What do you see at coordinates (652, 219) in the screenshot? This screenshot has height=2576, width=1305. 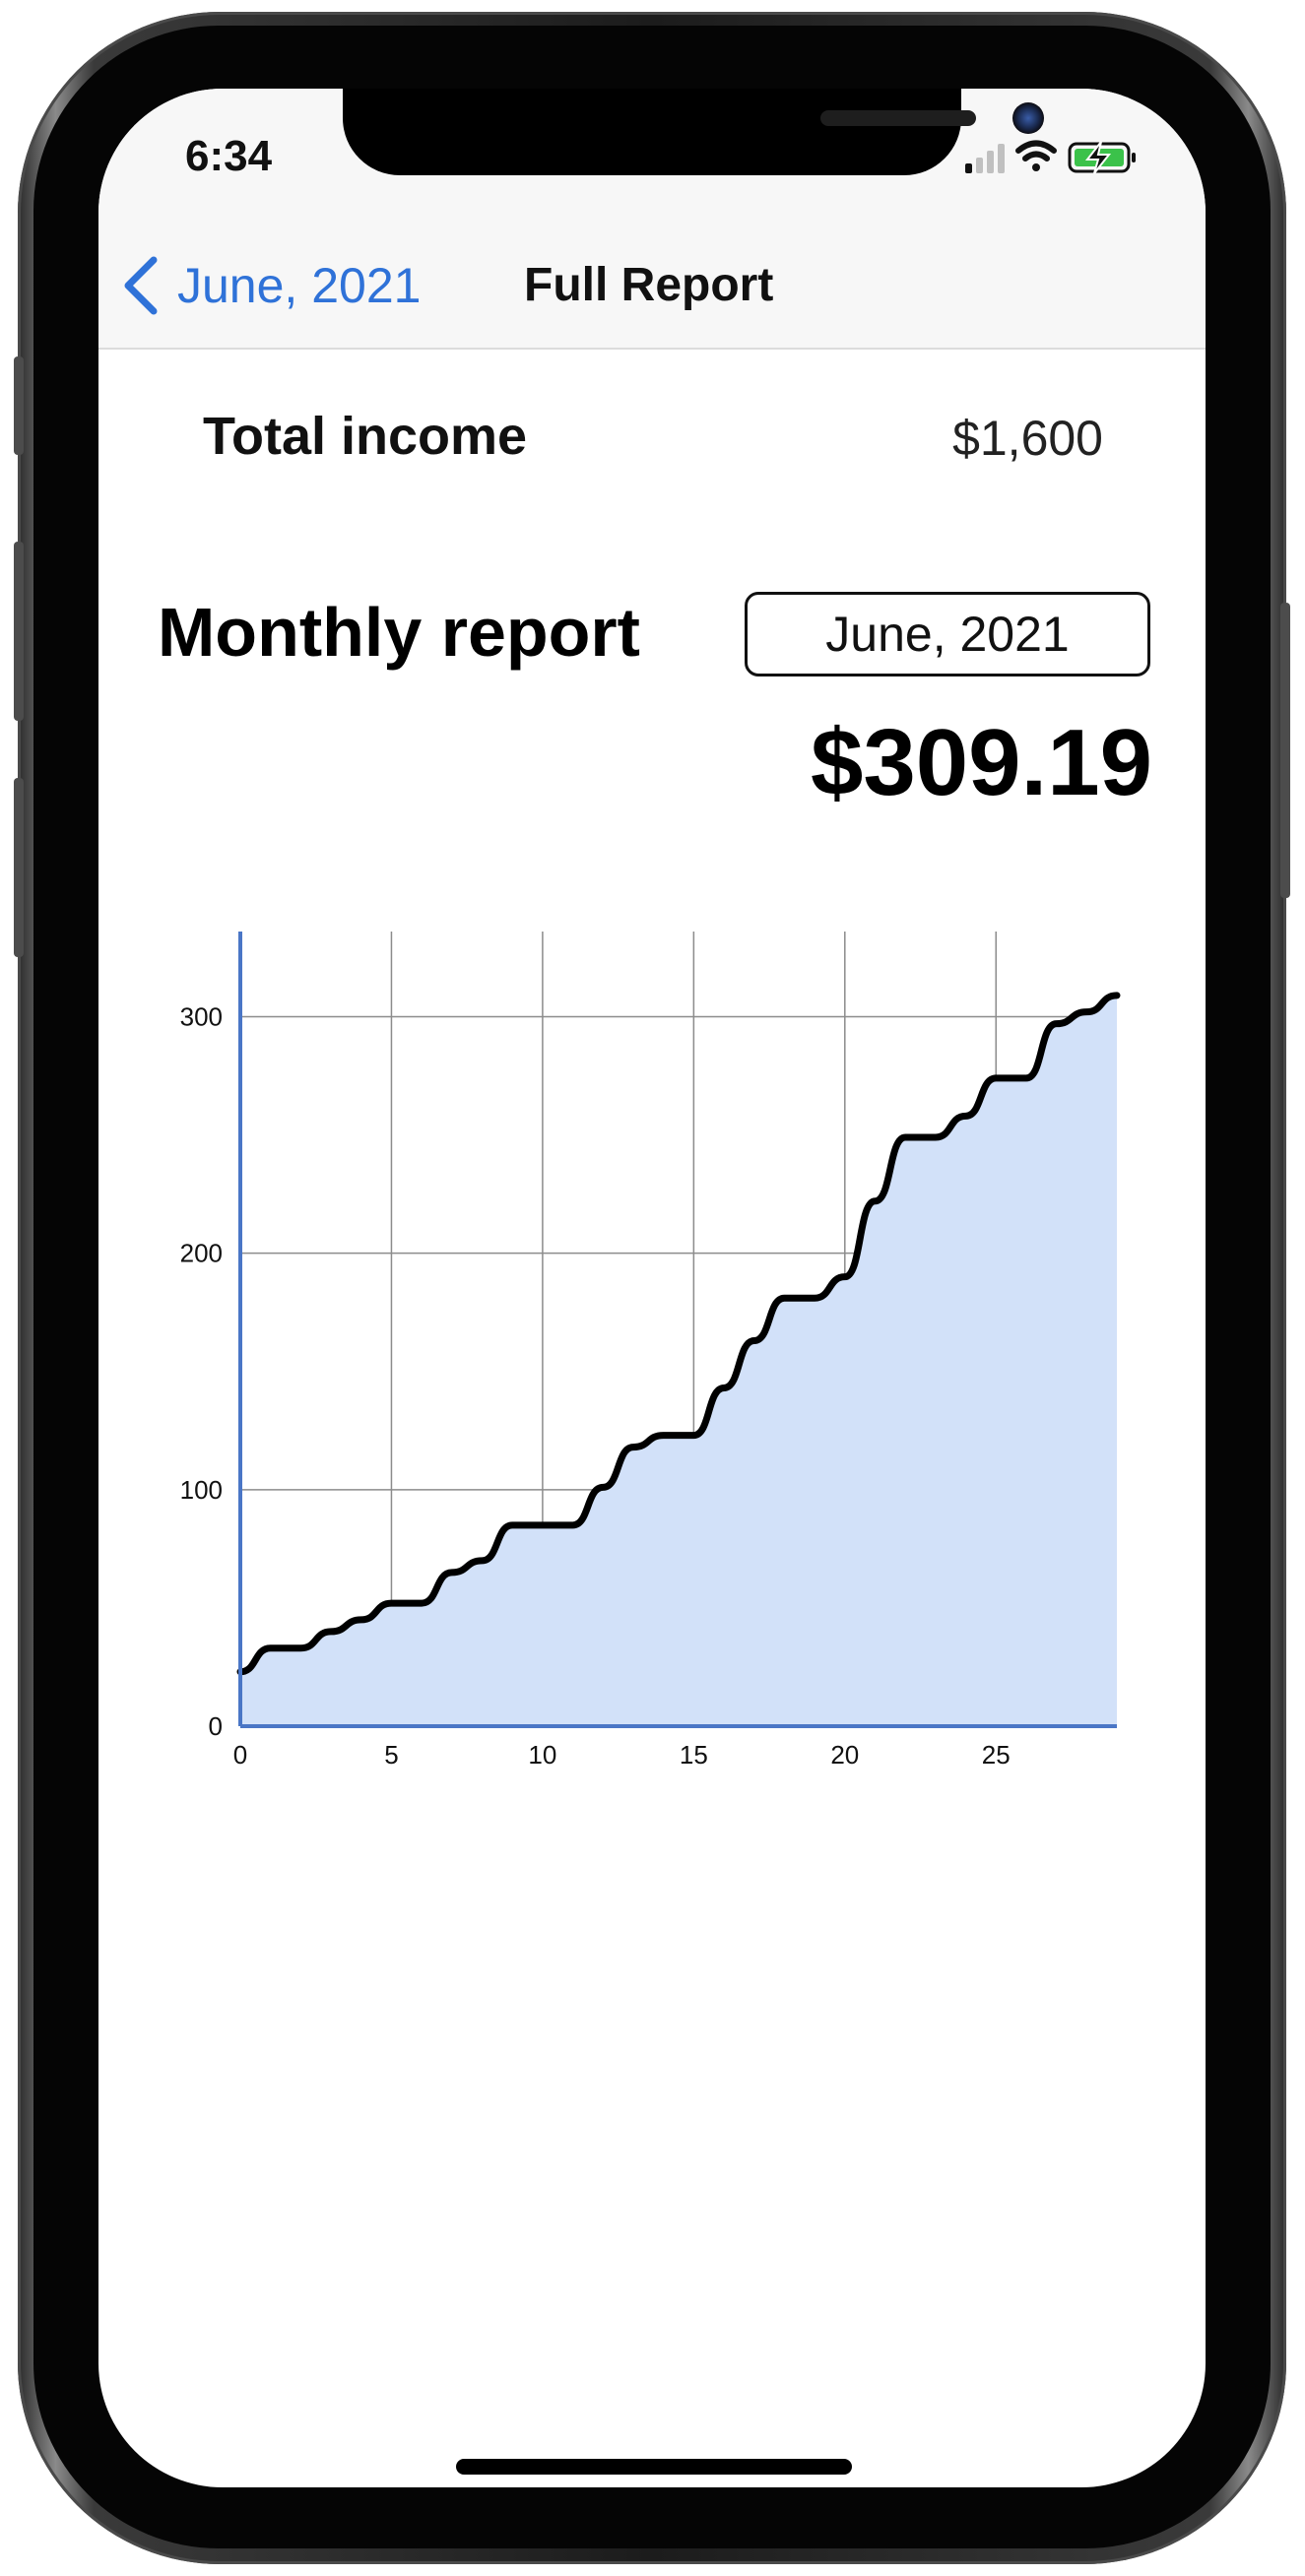 I see `navigation-bar: 6:34` at bounding box center [652, 219].